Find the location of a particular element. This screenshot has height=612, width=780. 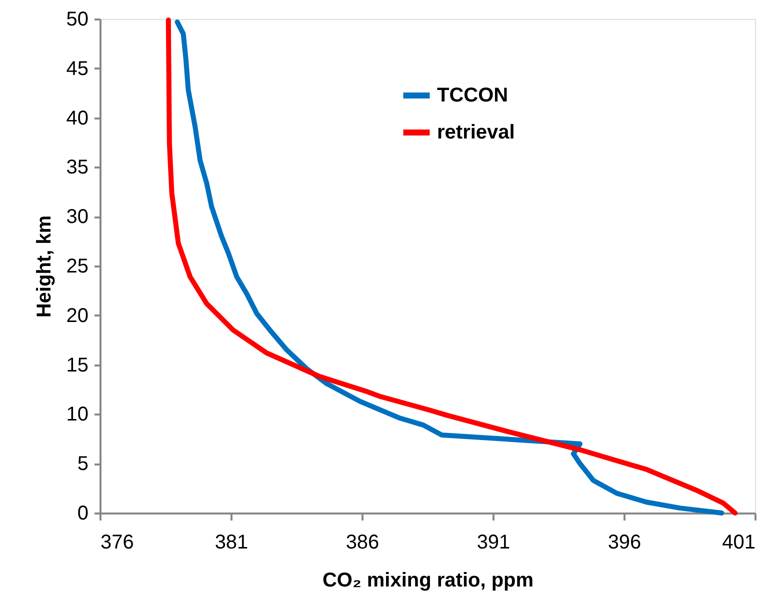

y-axis-title: Height, km is located at coordinates (44, 266).